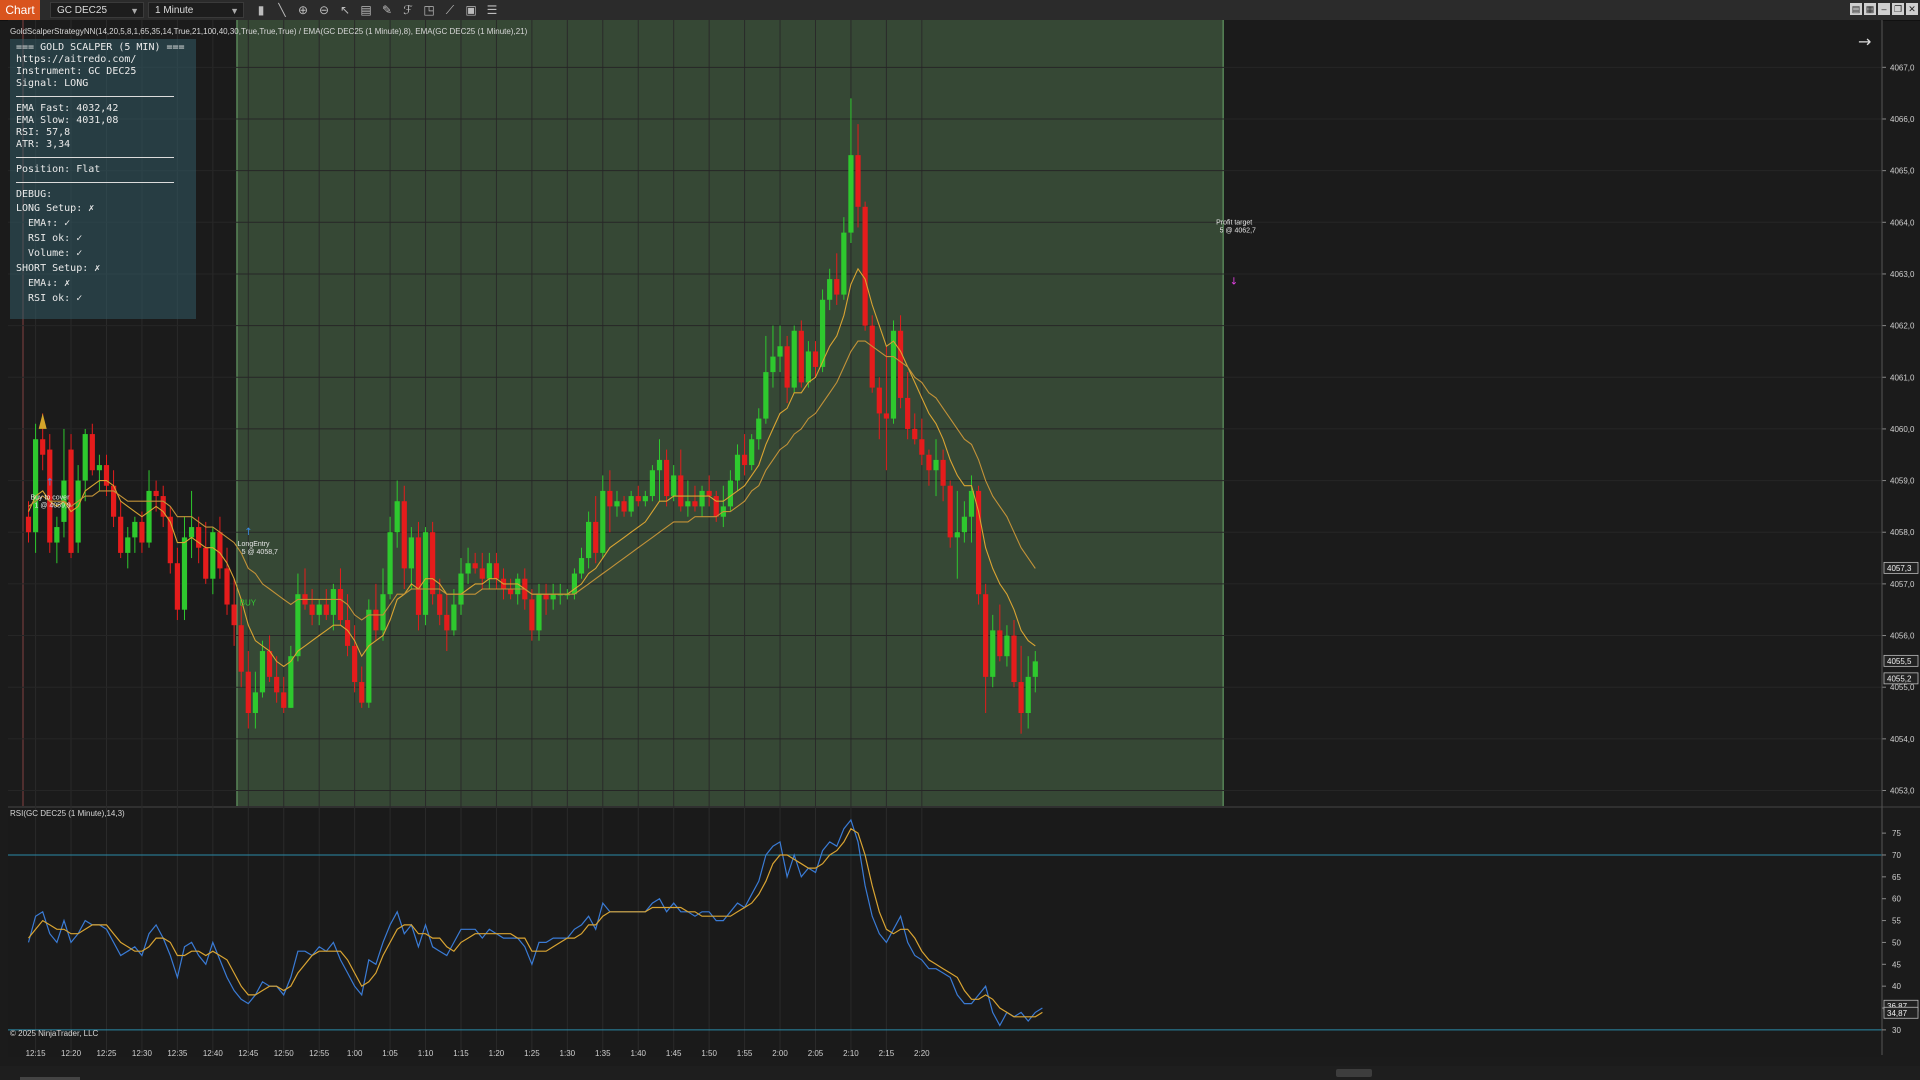 This screenshot has height=1080, width=1920. What do you see at coordinates (1870, 9) in the screenshot?
I see `layout-icon: ▦` at bounding box center [1870, 9].